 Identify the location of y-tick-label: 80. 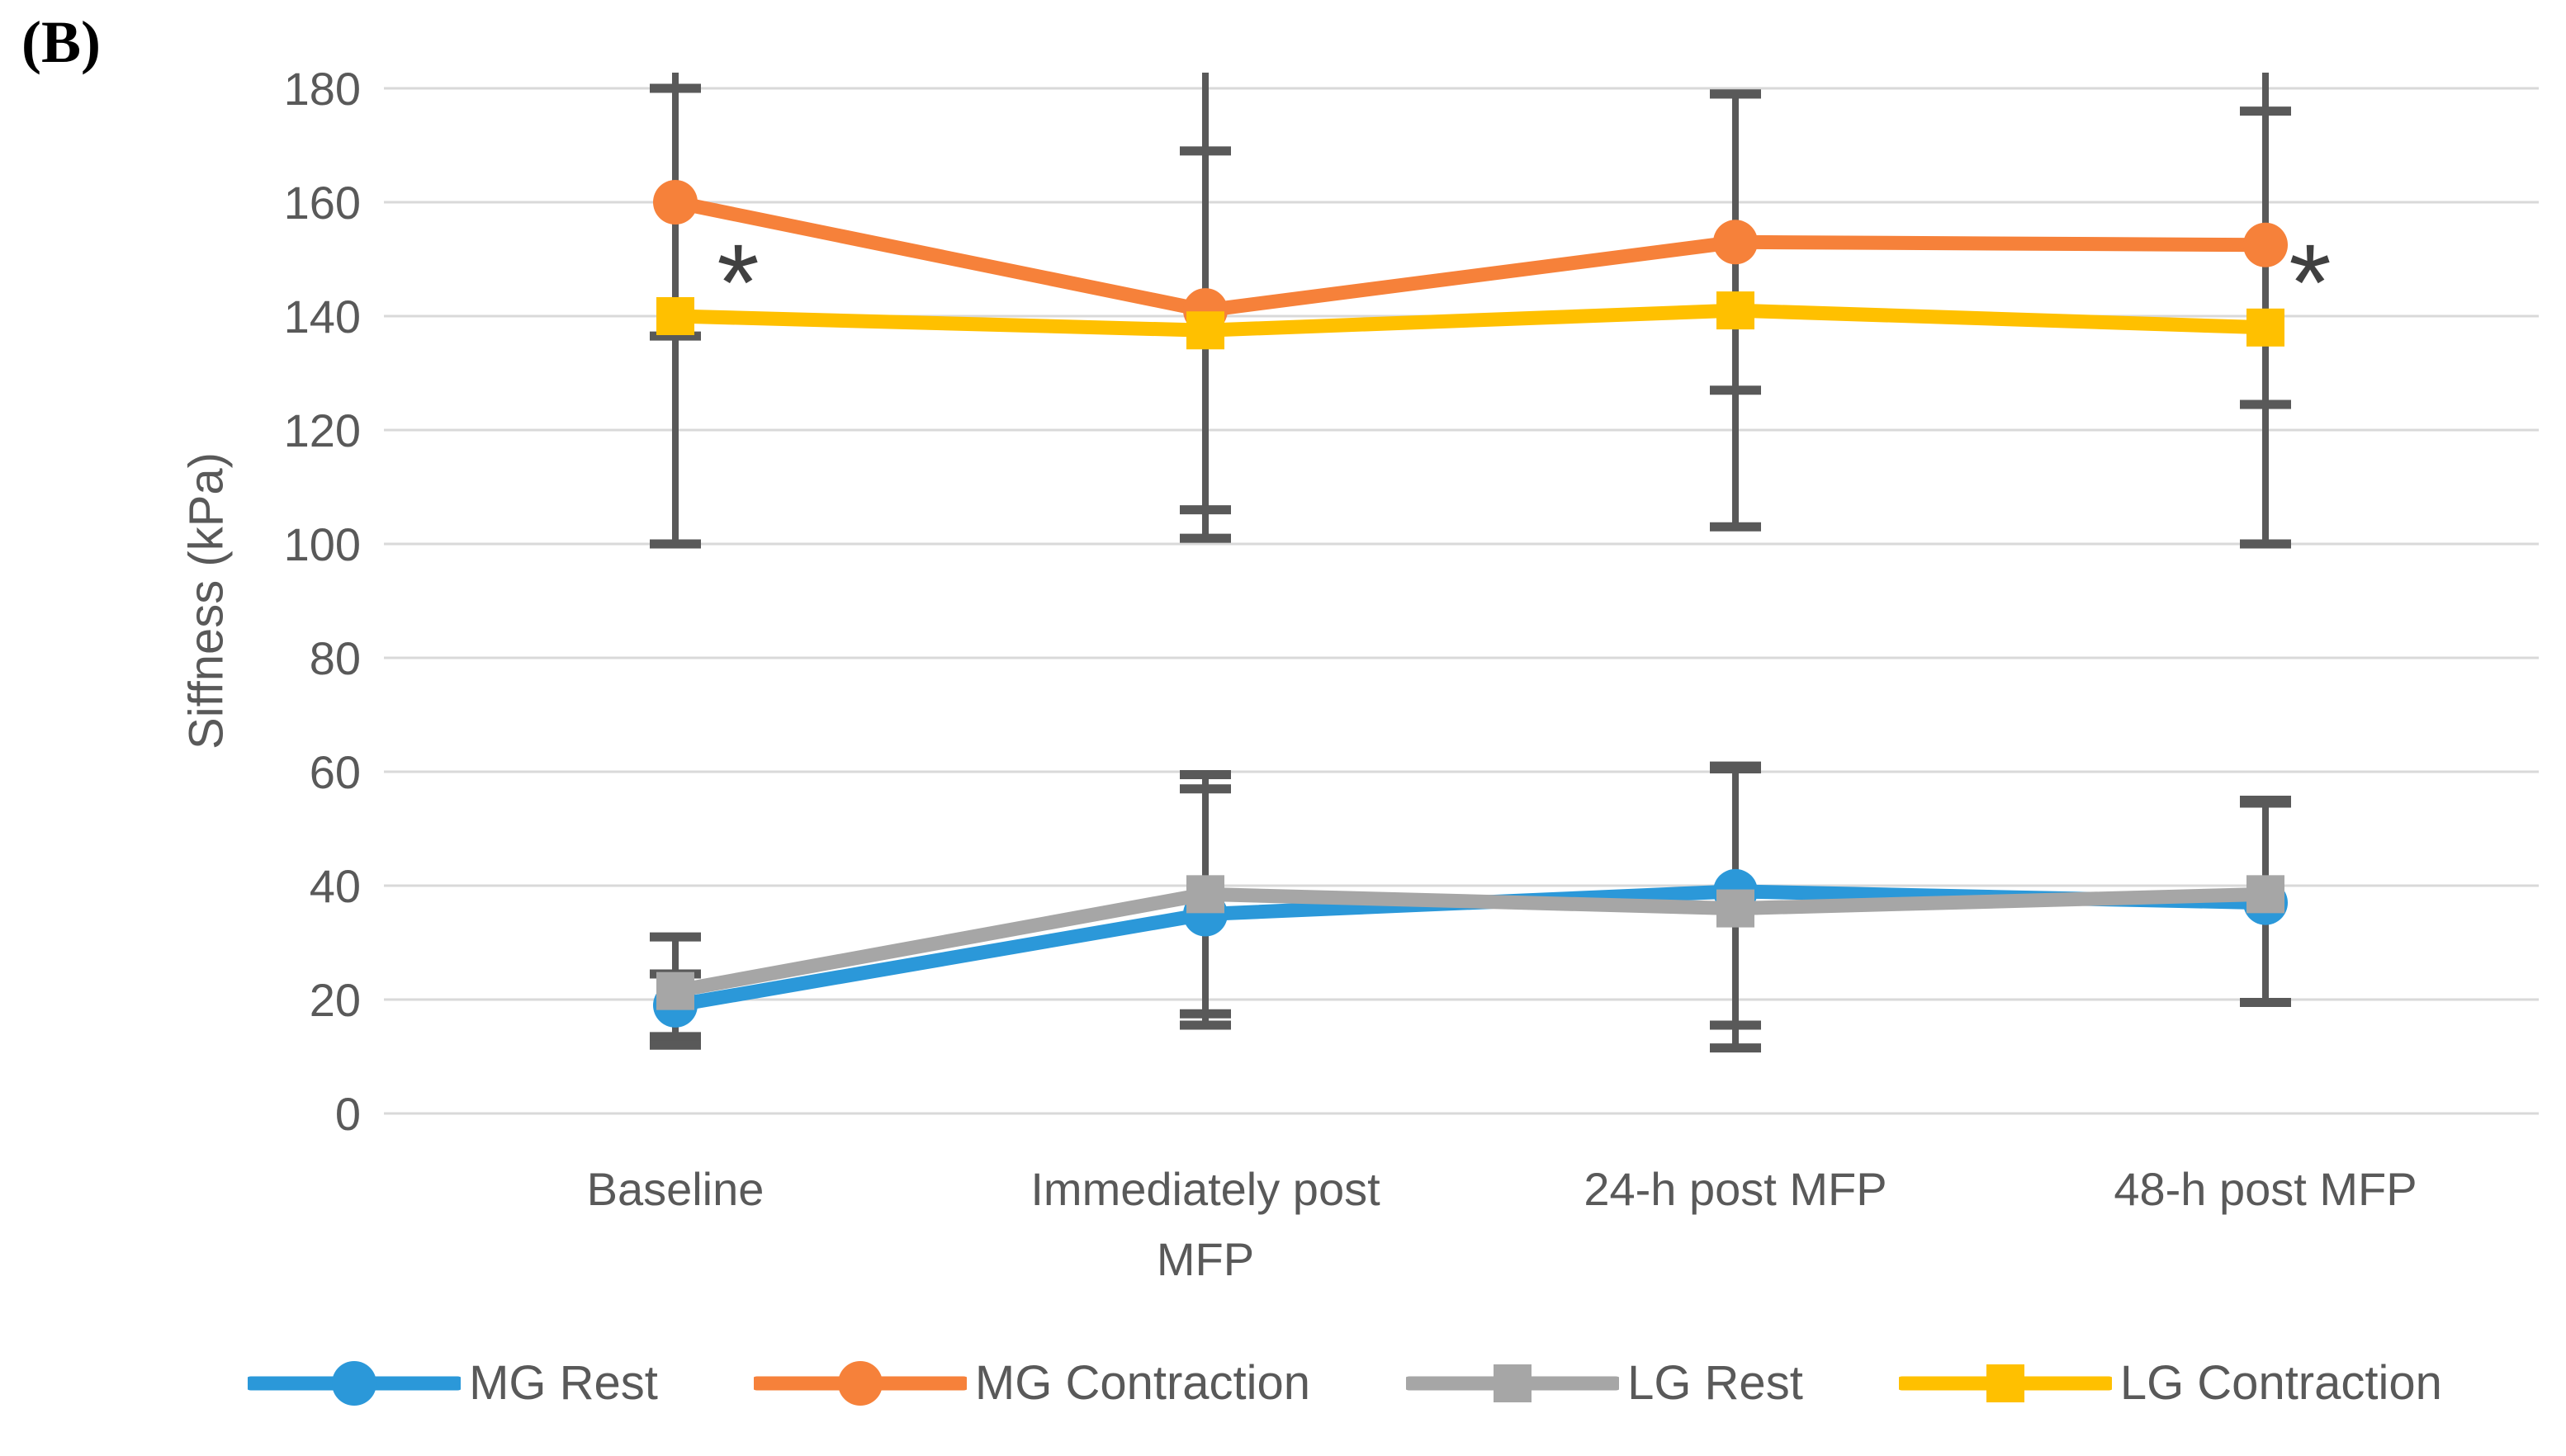
(335, 658).